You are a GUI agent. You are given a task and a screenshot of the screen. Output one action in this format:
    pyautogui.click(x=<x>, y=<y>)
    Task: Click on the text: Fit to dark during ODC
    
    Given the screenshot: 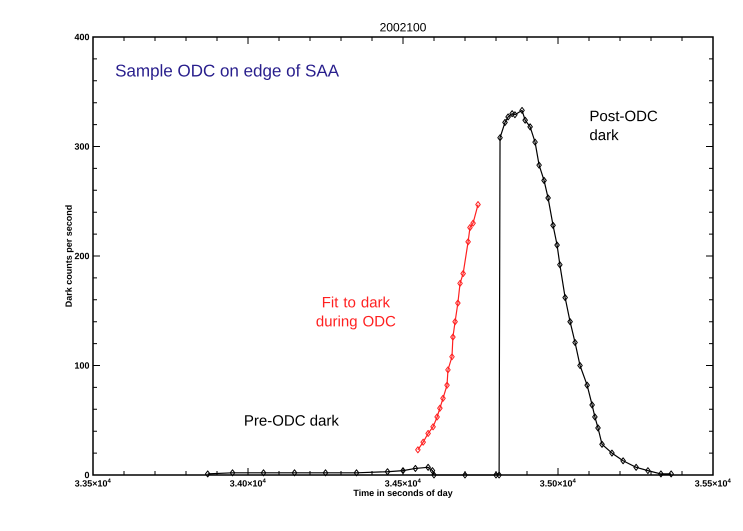 What is the action you would take?
    pyautogui.click(x=356, y=313)
    